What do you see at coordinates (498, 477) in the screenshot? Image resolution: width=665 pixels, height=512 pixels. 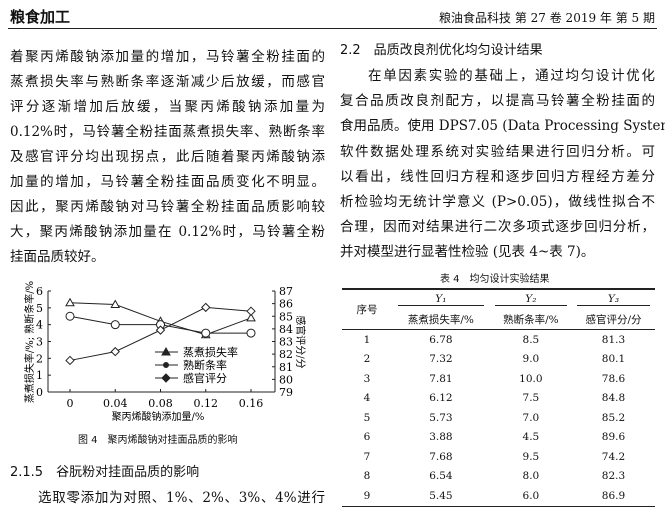 I see `table-row: 8 6.54 8.0 82.3` at bounding box center [498, 477].